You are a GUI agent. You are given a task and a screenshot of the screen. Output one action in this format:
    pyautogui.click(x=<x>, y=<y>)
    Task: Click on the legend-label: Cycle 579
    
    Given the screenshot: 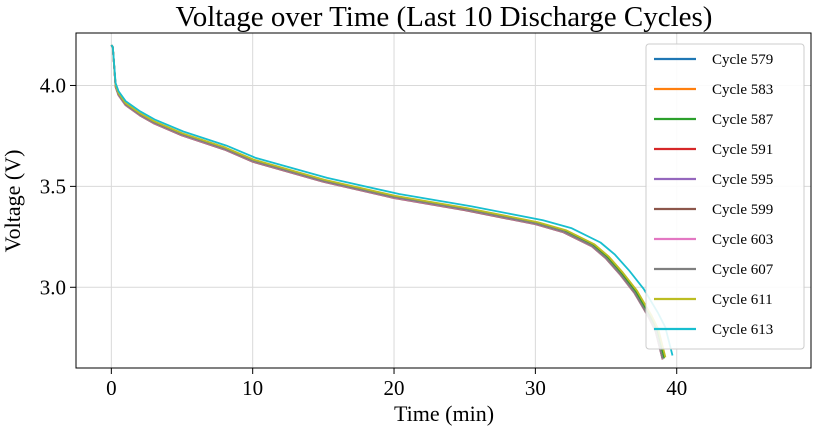 What is the action you would take?
    pyautogui.click(x=742, y=60)
    